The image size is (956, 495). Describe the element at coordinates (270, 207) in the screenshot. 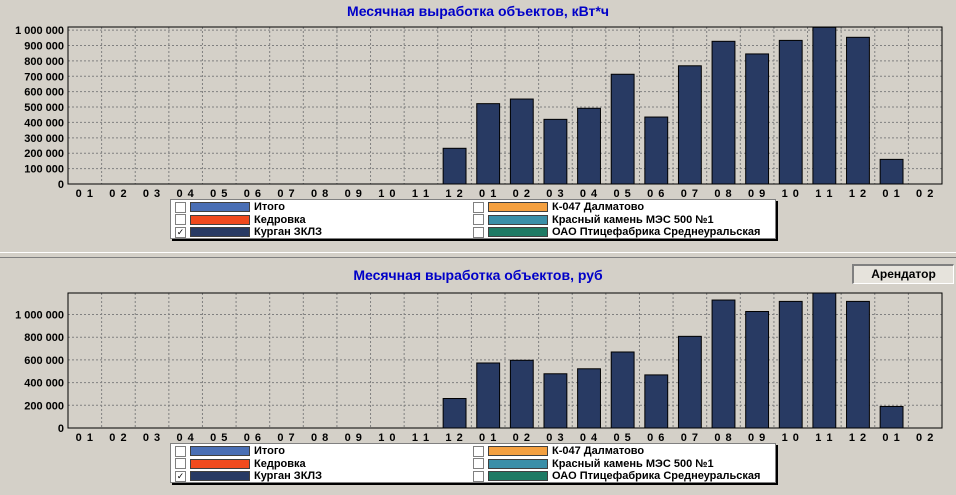

I see `legend-label: Итого` at that location.